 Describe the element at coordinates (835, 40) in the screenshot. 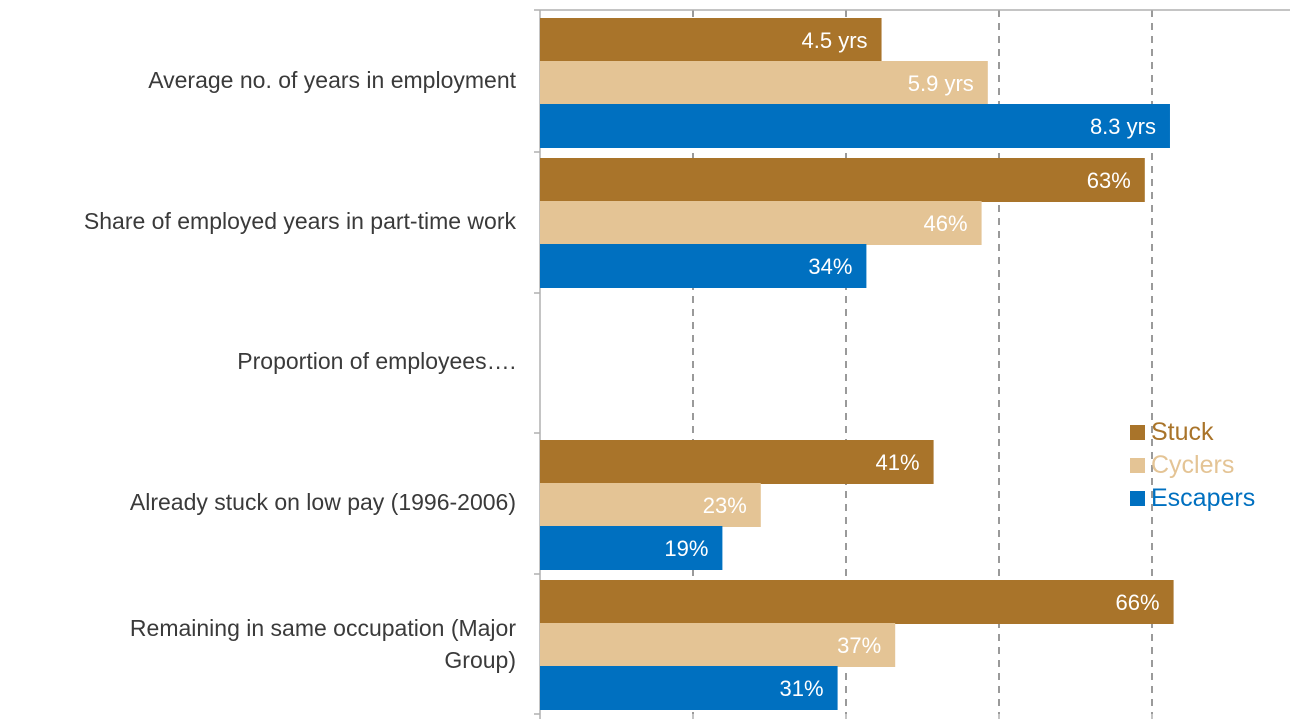

I see `data-label-stuck-1: 4.5 yrs` at that location.